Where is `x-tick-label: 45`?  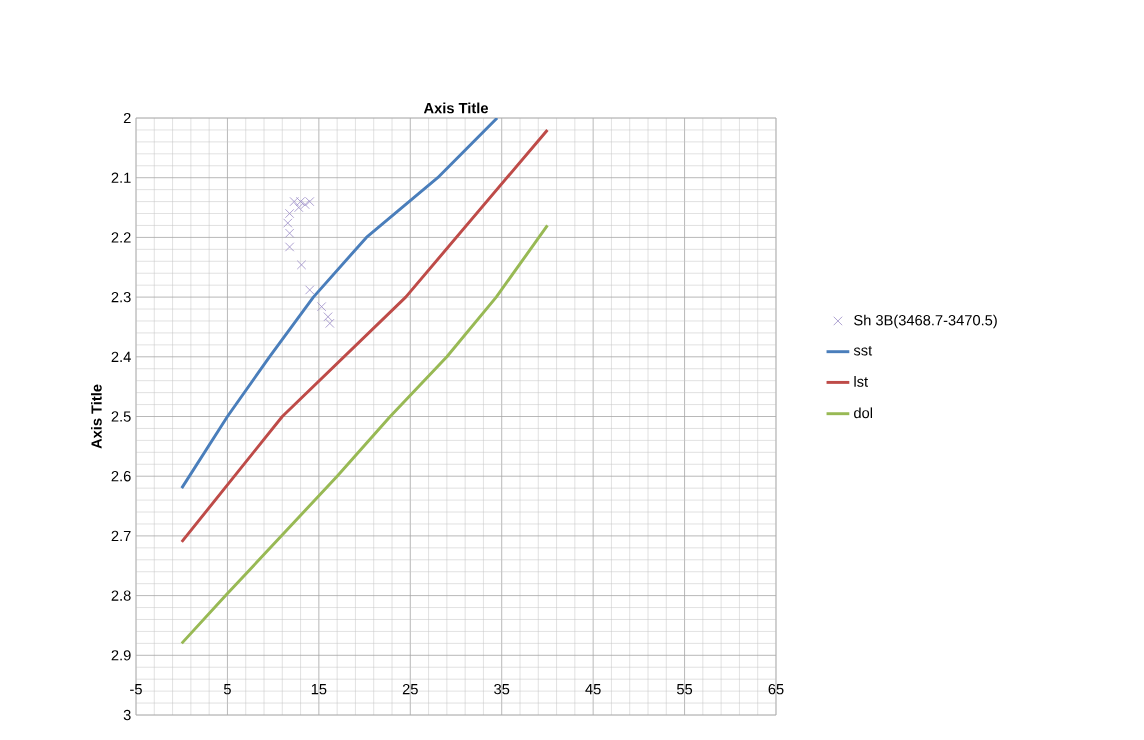
x-tick-label: 45 is located at coordinates (593, 689).